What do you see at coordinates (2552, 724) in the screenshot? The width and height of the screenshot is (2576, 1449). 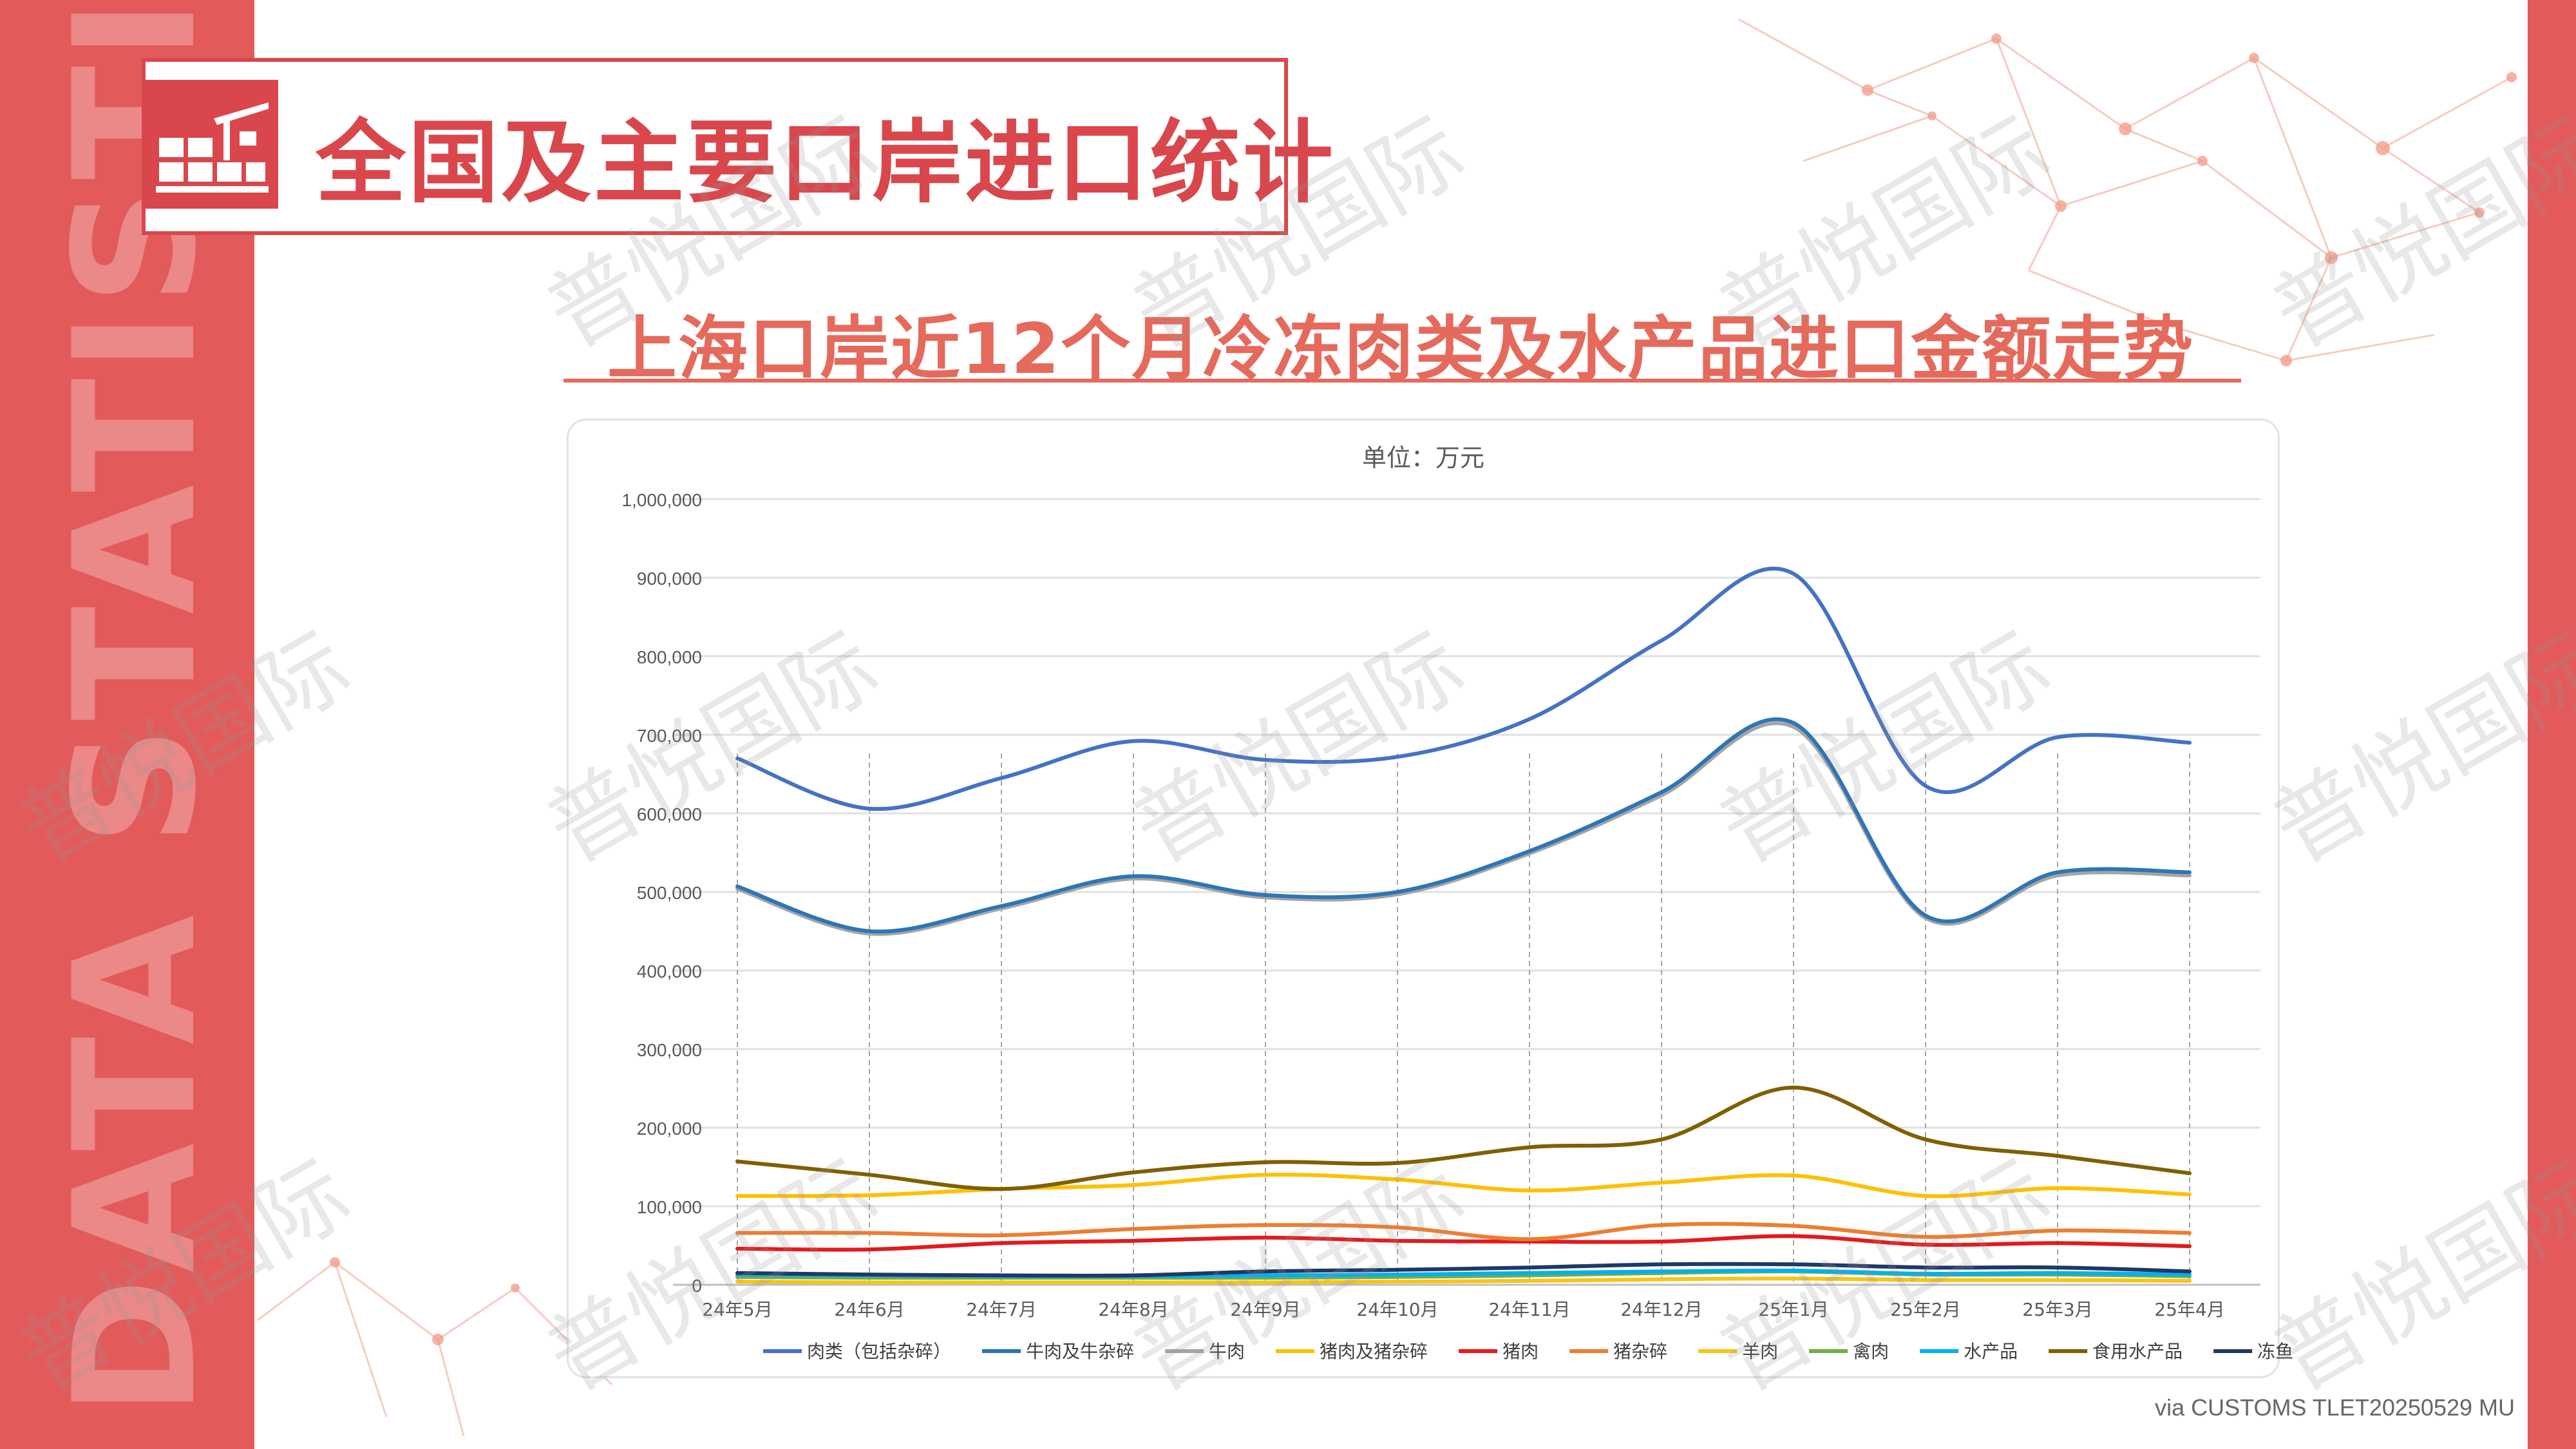 I see `right-accent-band` at bounding box center [2552, 724].